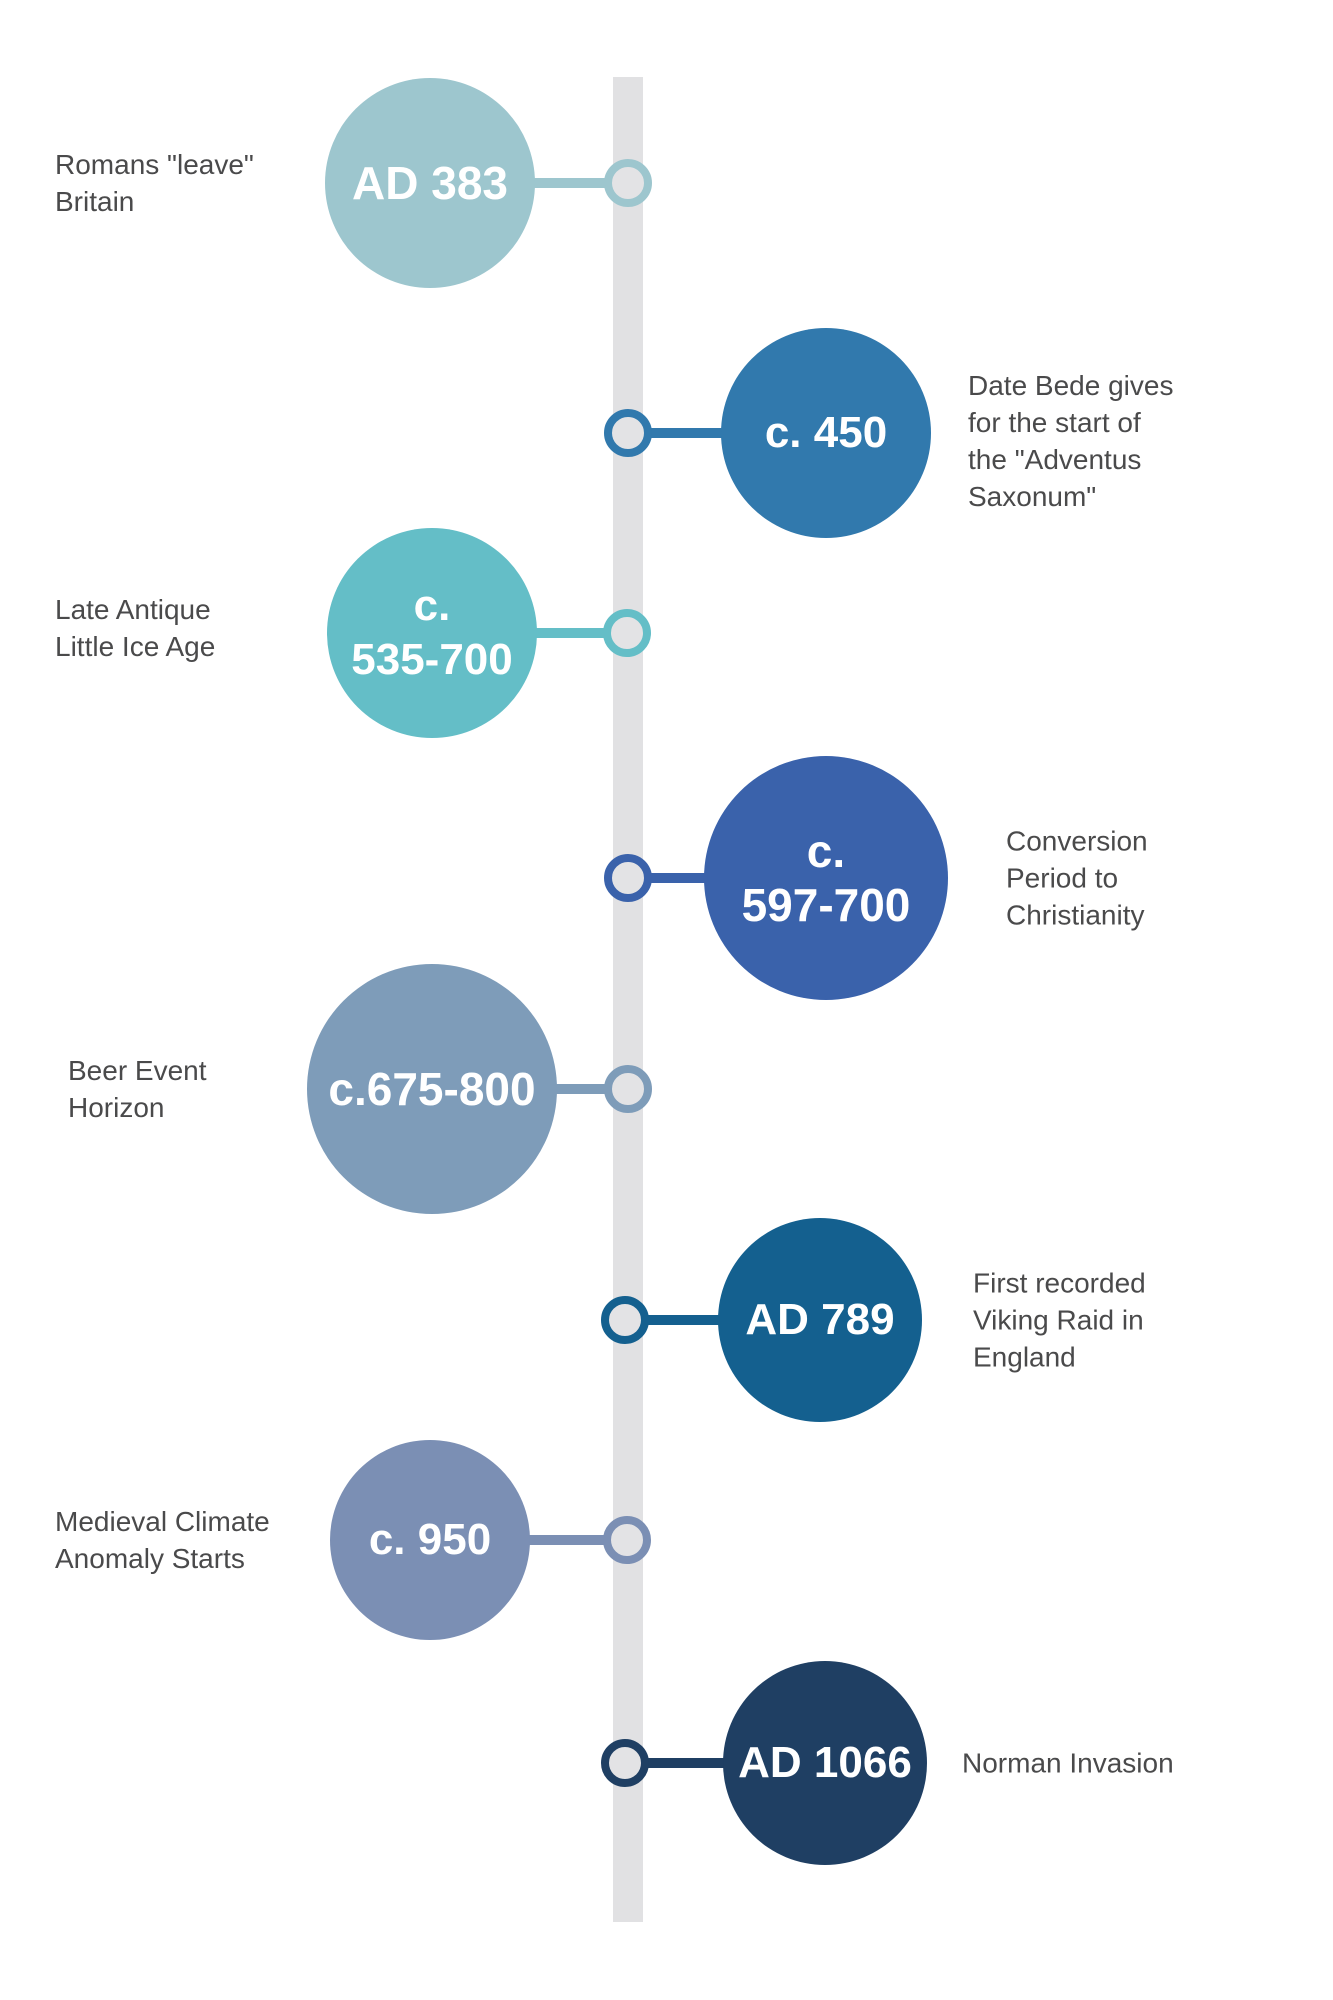  I want to click on event-date: c. 950, so click(430, 1539).